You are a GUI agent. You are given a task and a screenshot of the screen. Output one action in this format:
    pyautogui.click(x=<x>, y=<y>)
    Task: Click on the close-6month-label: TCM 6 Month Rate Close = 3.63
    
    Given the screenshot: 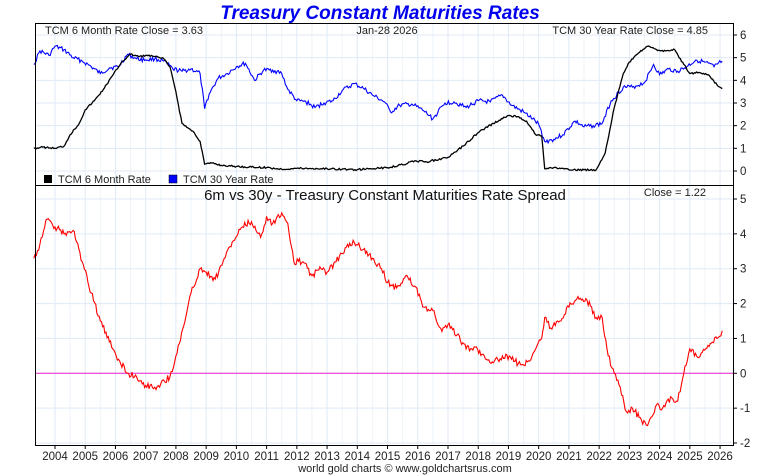 What is the action you would take?
    pyautogui.click(x=124, y=31)
    